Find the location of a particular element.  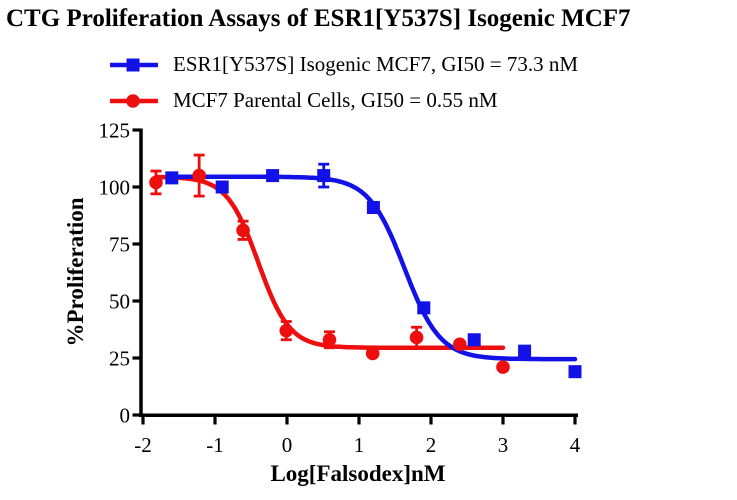

legend-item-mcf7-parental: MCF7 Parental Cells, GI50 = 0.55 nM is located at coordinates (344, 100).